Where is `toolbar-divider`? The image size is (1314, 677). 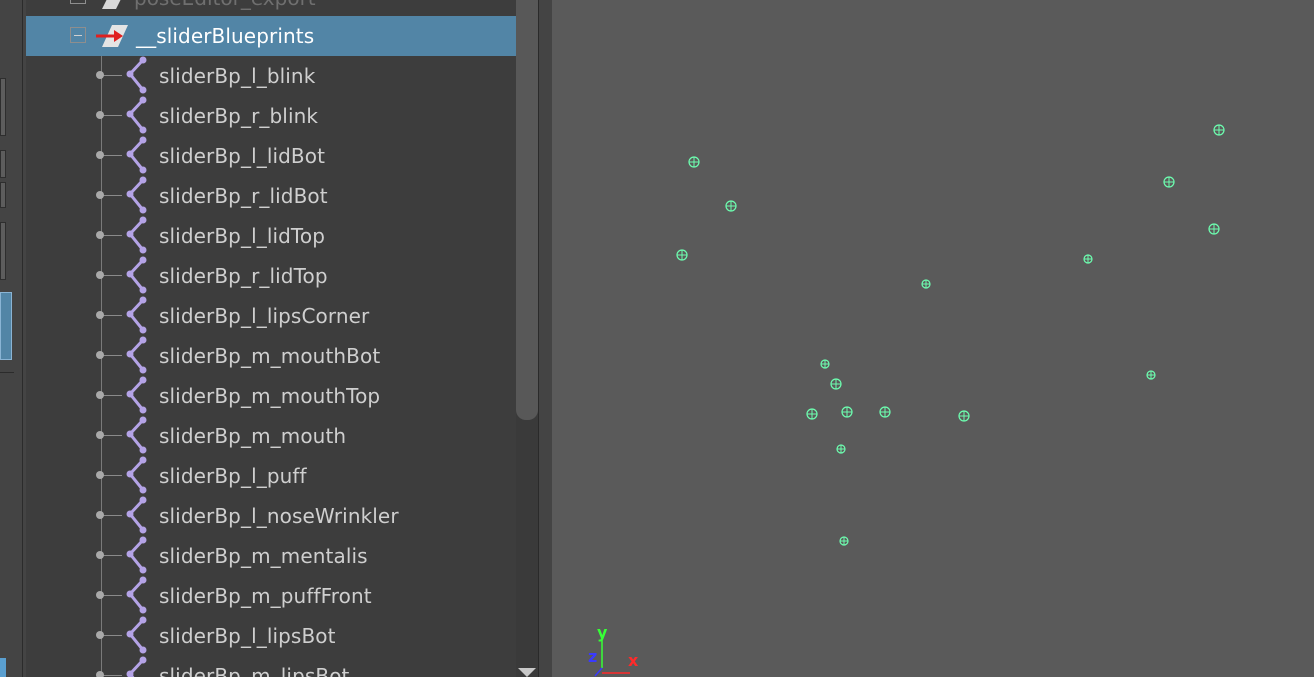 toolbar-divider is located at coordinates (7, 372).